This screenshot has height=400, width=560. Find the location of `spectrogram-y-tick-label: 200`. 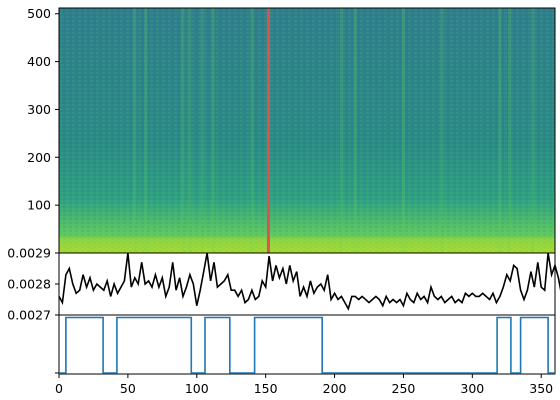

spectrogram-y-tick-label: 200 is located at coordinates (39, 157).